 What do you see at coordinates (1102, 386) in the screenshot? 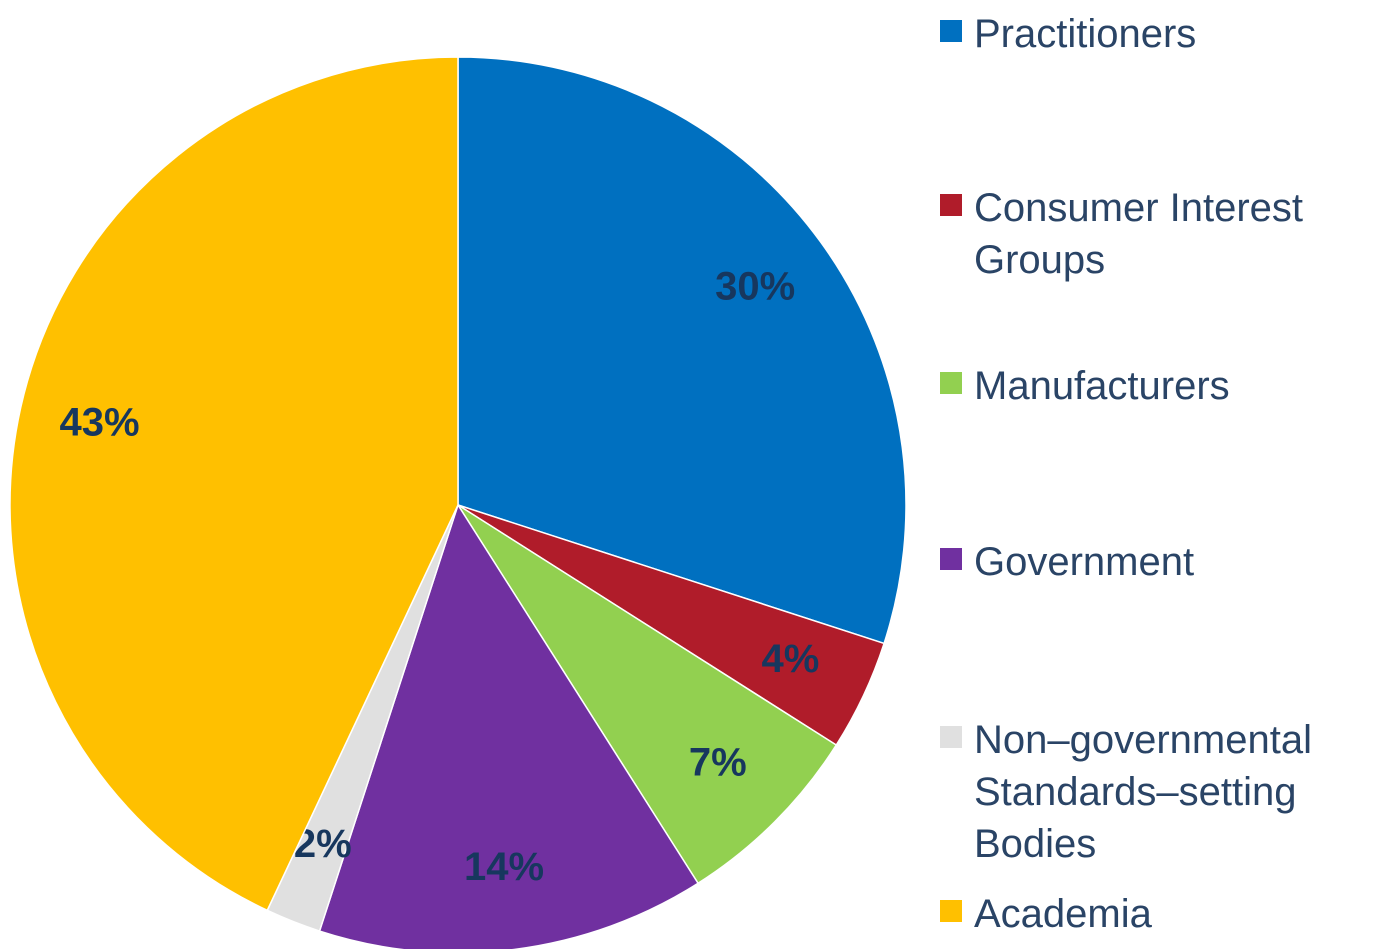
I see `legend-label: Manufacturers` at bounding box center [1102, 386].